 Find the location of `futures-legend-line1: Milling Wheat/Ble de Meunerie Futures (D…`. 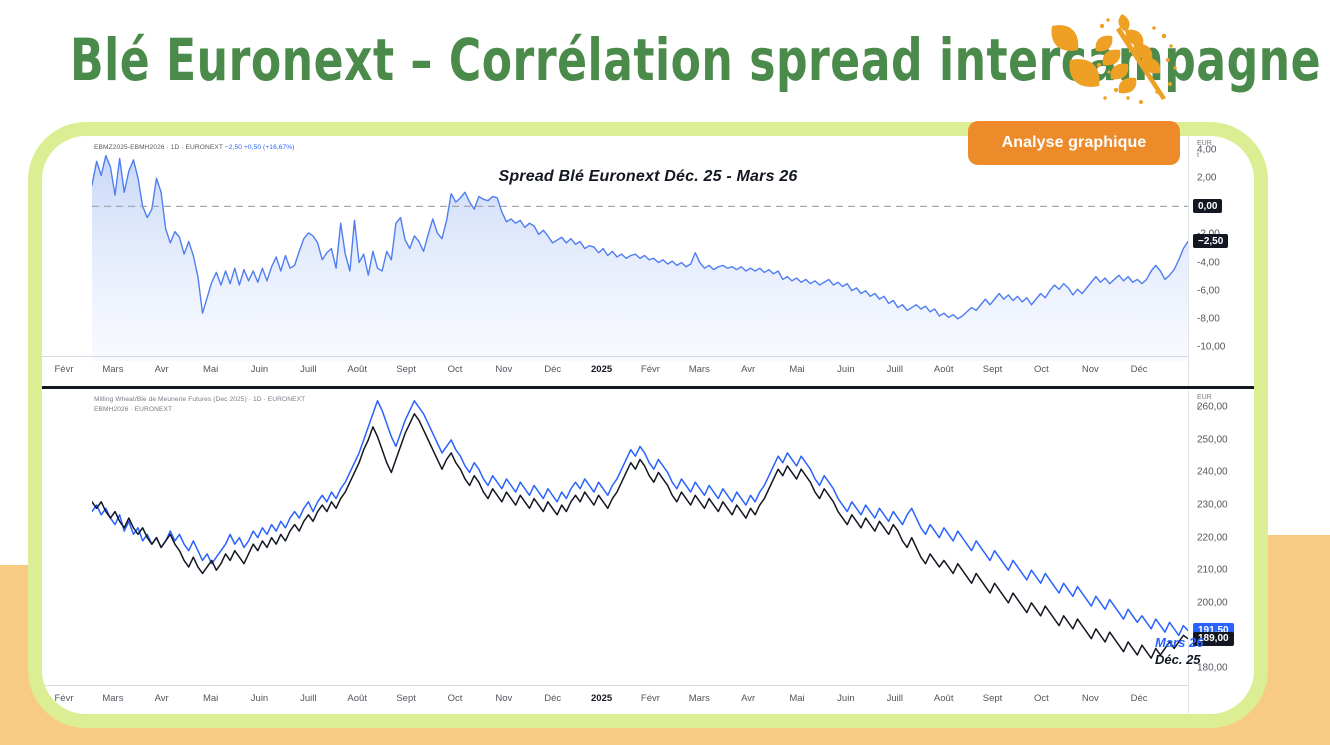

futures-legend-line1: Milling Wheat/Ble de Meunerie Futures (D… is located at coordinates (200, 399).